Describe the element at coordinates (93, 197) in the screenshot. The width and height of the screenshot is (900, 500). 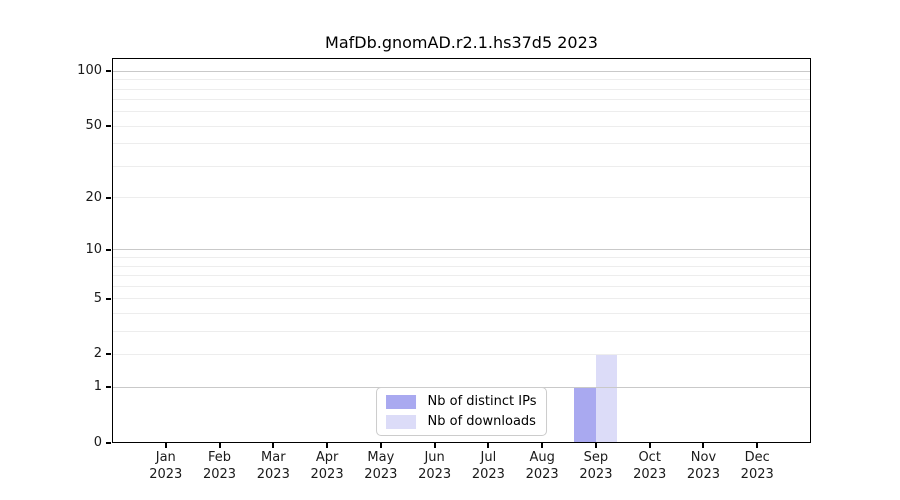
I see `y-tick-label-20: 20` at that location.